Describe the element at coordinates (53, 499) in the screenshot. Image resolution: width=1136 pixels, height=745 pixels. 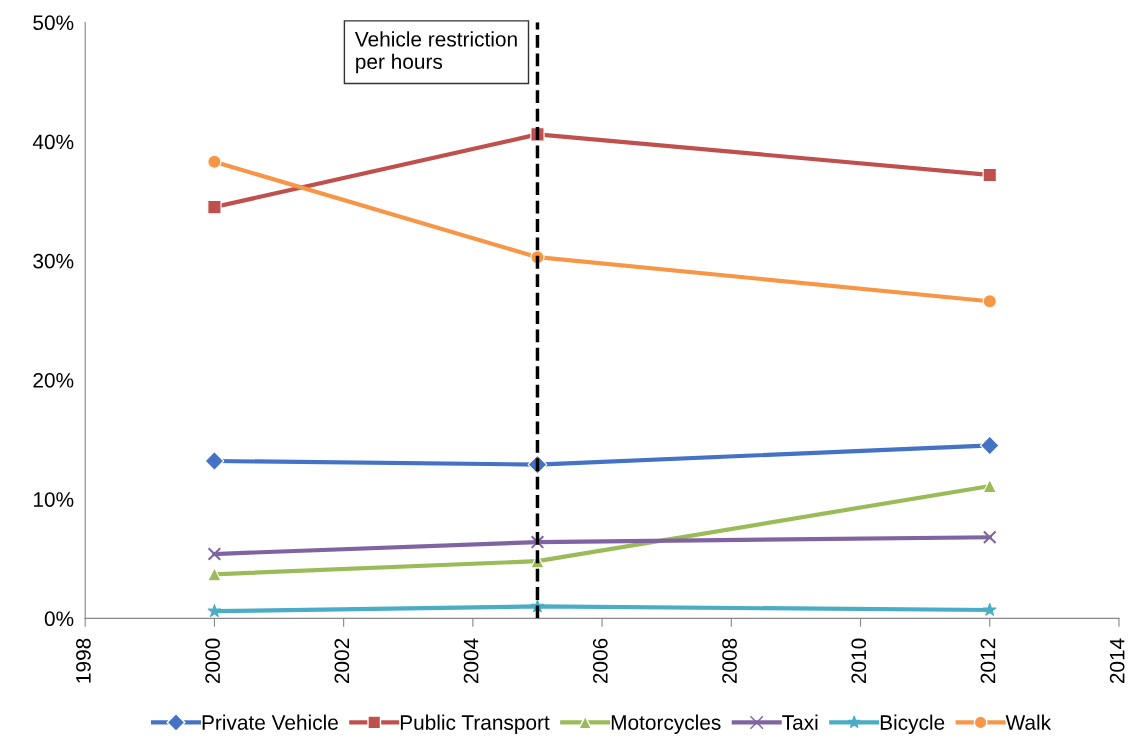
I see `y-tick-label: 10%` at that location.